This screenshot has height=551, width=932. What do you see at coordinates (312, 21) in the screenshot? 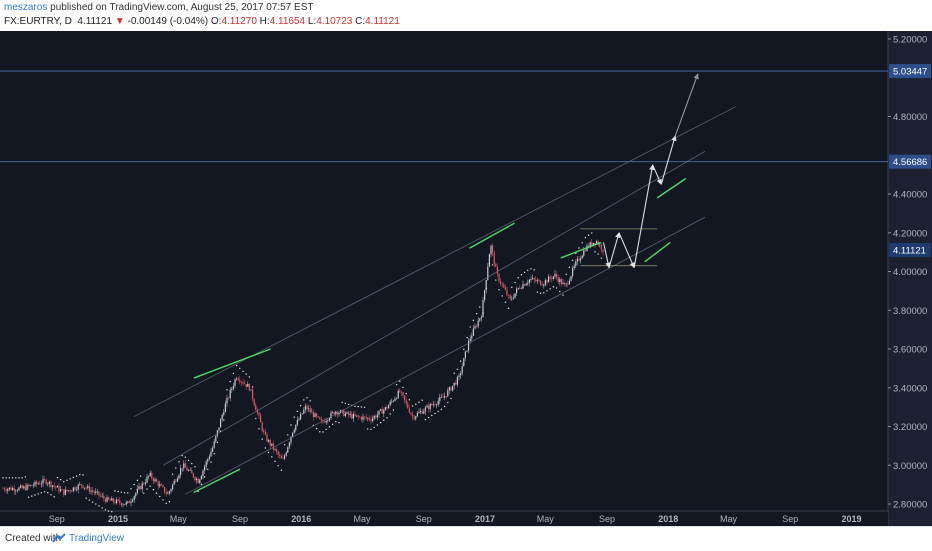
I see `low-label: L:` at bounding box center [312, 21].